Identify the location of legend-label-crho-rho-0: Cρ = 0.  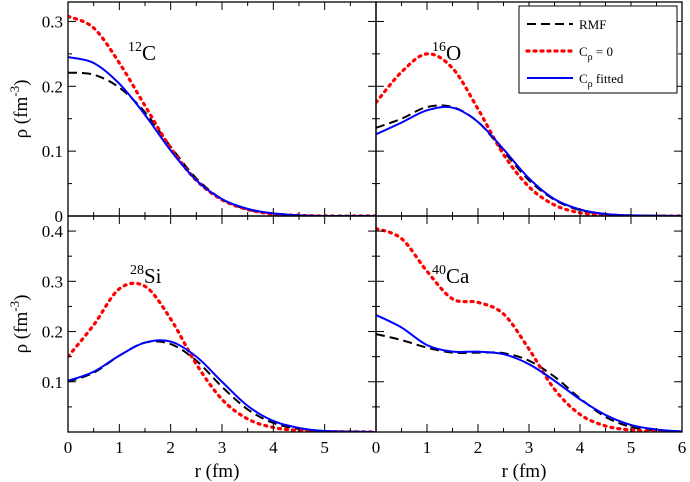
(596, 53).